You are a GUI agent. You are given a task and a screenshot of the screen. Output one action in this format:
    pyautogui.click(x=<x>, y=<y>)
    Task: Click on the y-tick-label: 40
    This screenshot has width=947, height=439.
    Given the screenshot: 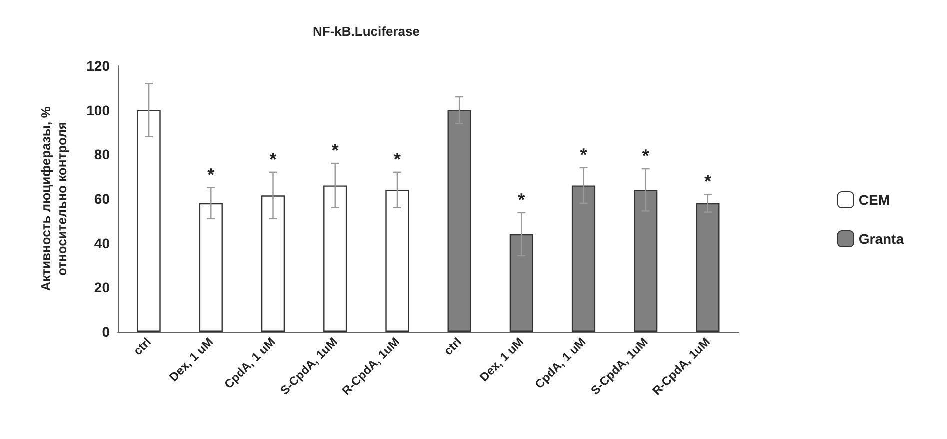 What is the action you would take?
    pyautogui.click(x=102, y=243)
    